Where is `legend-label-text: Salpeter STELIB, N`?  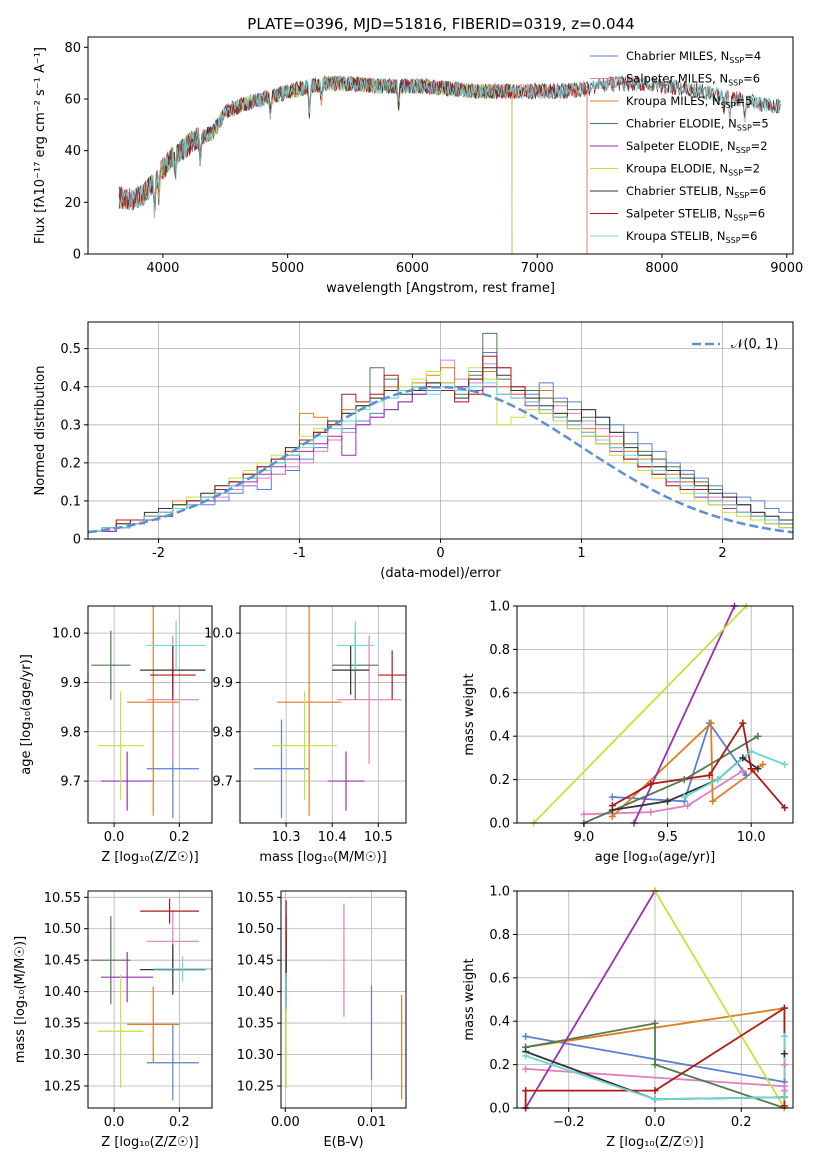
legend-label-text: Salpeter STELIB, N is located at coordinates (679, 214).